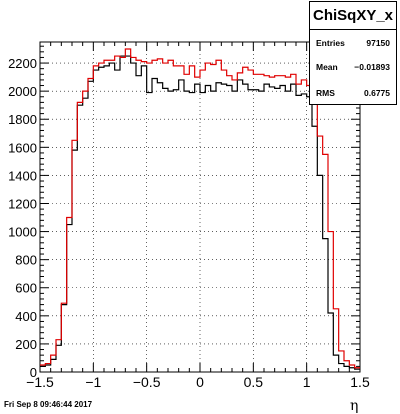 Image resolution: width=400 pixels, height=414 pixels. What do you see at coordinates (48, 404) in the screenshot?
I see `timestamp-footer: Fri Sep 8 09:46:44 2017` at bounding box center [48, 404].